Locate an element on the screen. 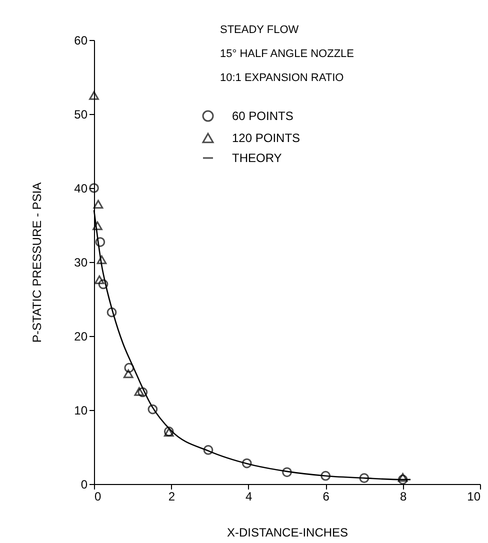 This screenshot has width=488, height=543. x-tick-label: 8 is located at coordinates (403, 497).